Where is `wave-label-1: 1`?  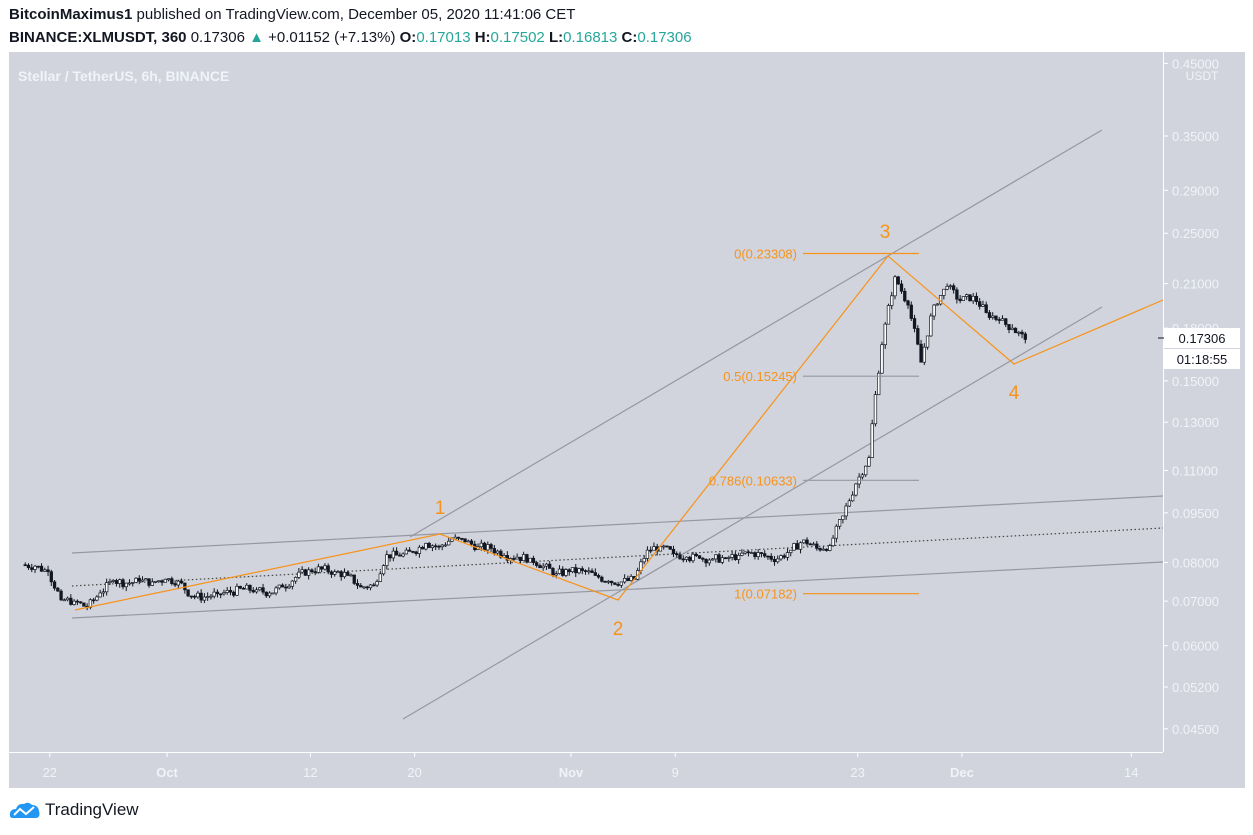
wave-label-1: 1 is located at coordinates (440, 508).